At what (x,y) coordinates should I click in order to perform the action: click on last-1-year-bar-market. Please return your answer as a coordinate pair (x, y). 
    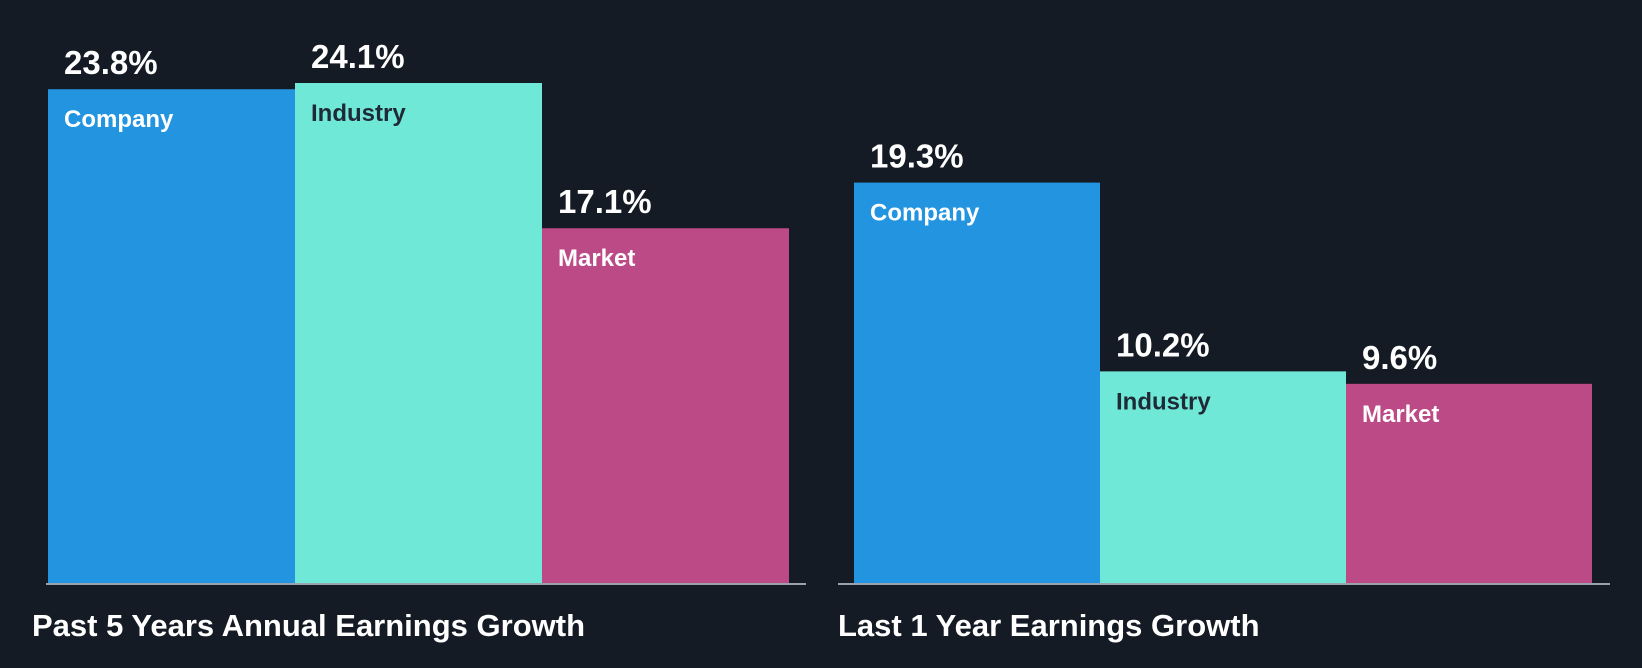
    Looking at the image, I should click on (1469, 483).